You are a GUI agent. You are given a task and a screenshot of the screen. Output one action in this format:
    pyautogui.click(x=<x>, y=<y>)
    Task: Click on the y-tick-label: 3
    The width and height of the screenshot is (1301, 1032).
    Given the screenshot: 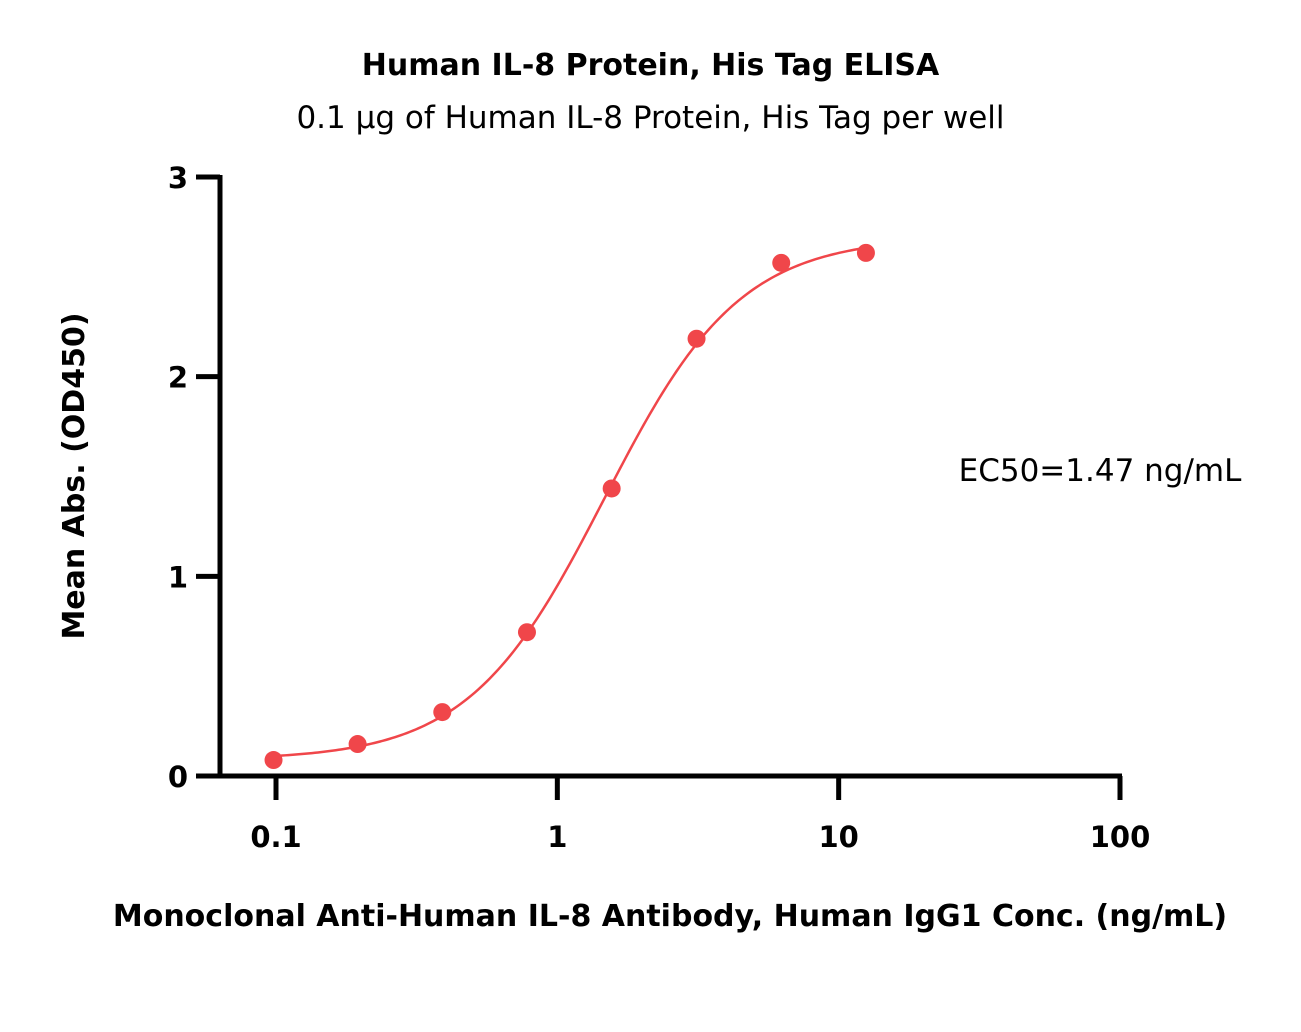 What is the action you would take?
    pyautogui.click(x=178, y=178)
    